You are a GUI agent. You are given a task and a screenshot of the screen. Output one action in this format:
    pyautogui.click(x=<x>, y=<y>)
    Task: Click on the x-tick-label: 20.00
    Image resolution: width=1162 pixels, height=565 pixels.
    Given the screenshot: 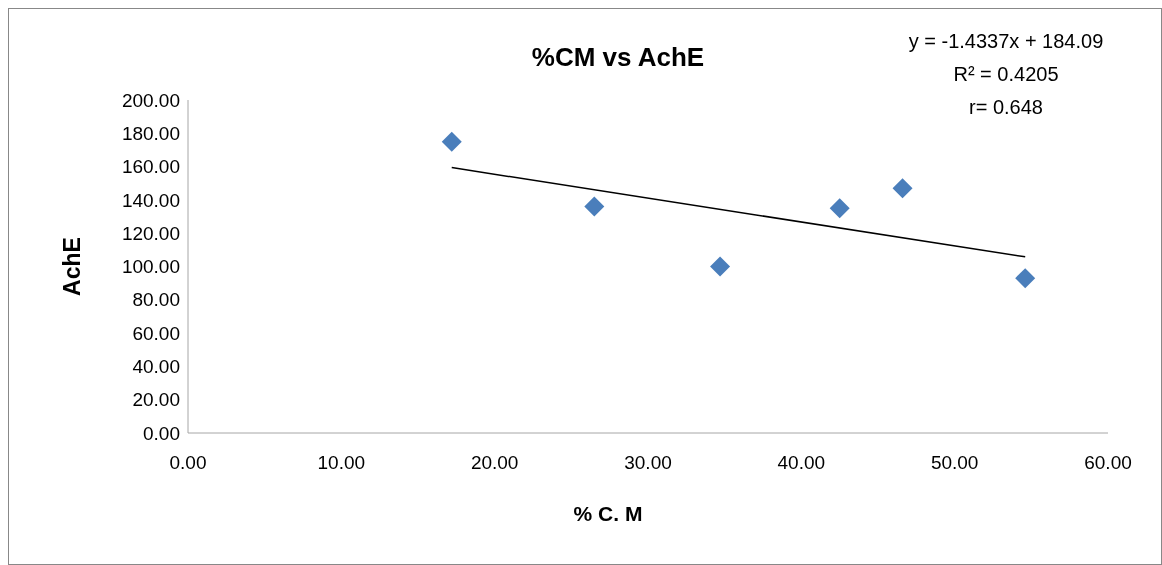 What is the action you would take?
    pyautogui.click(x=494, y=462)
    